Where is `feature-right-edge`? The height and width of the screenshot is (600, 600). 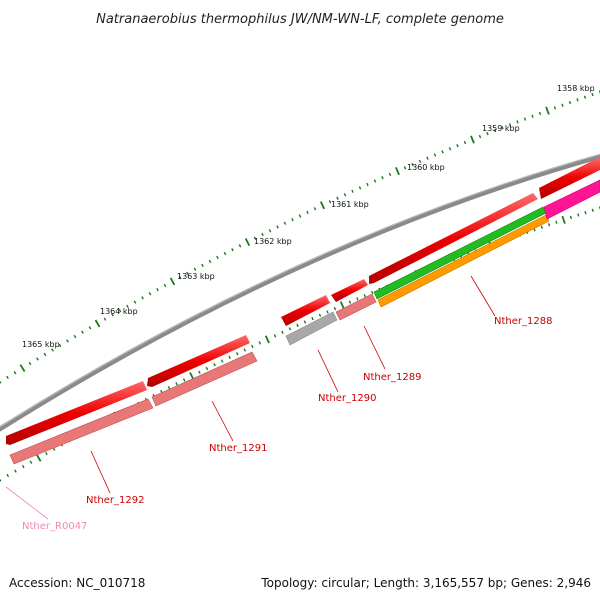 feature-right-edge is located at coordinates (569, 188).